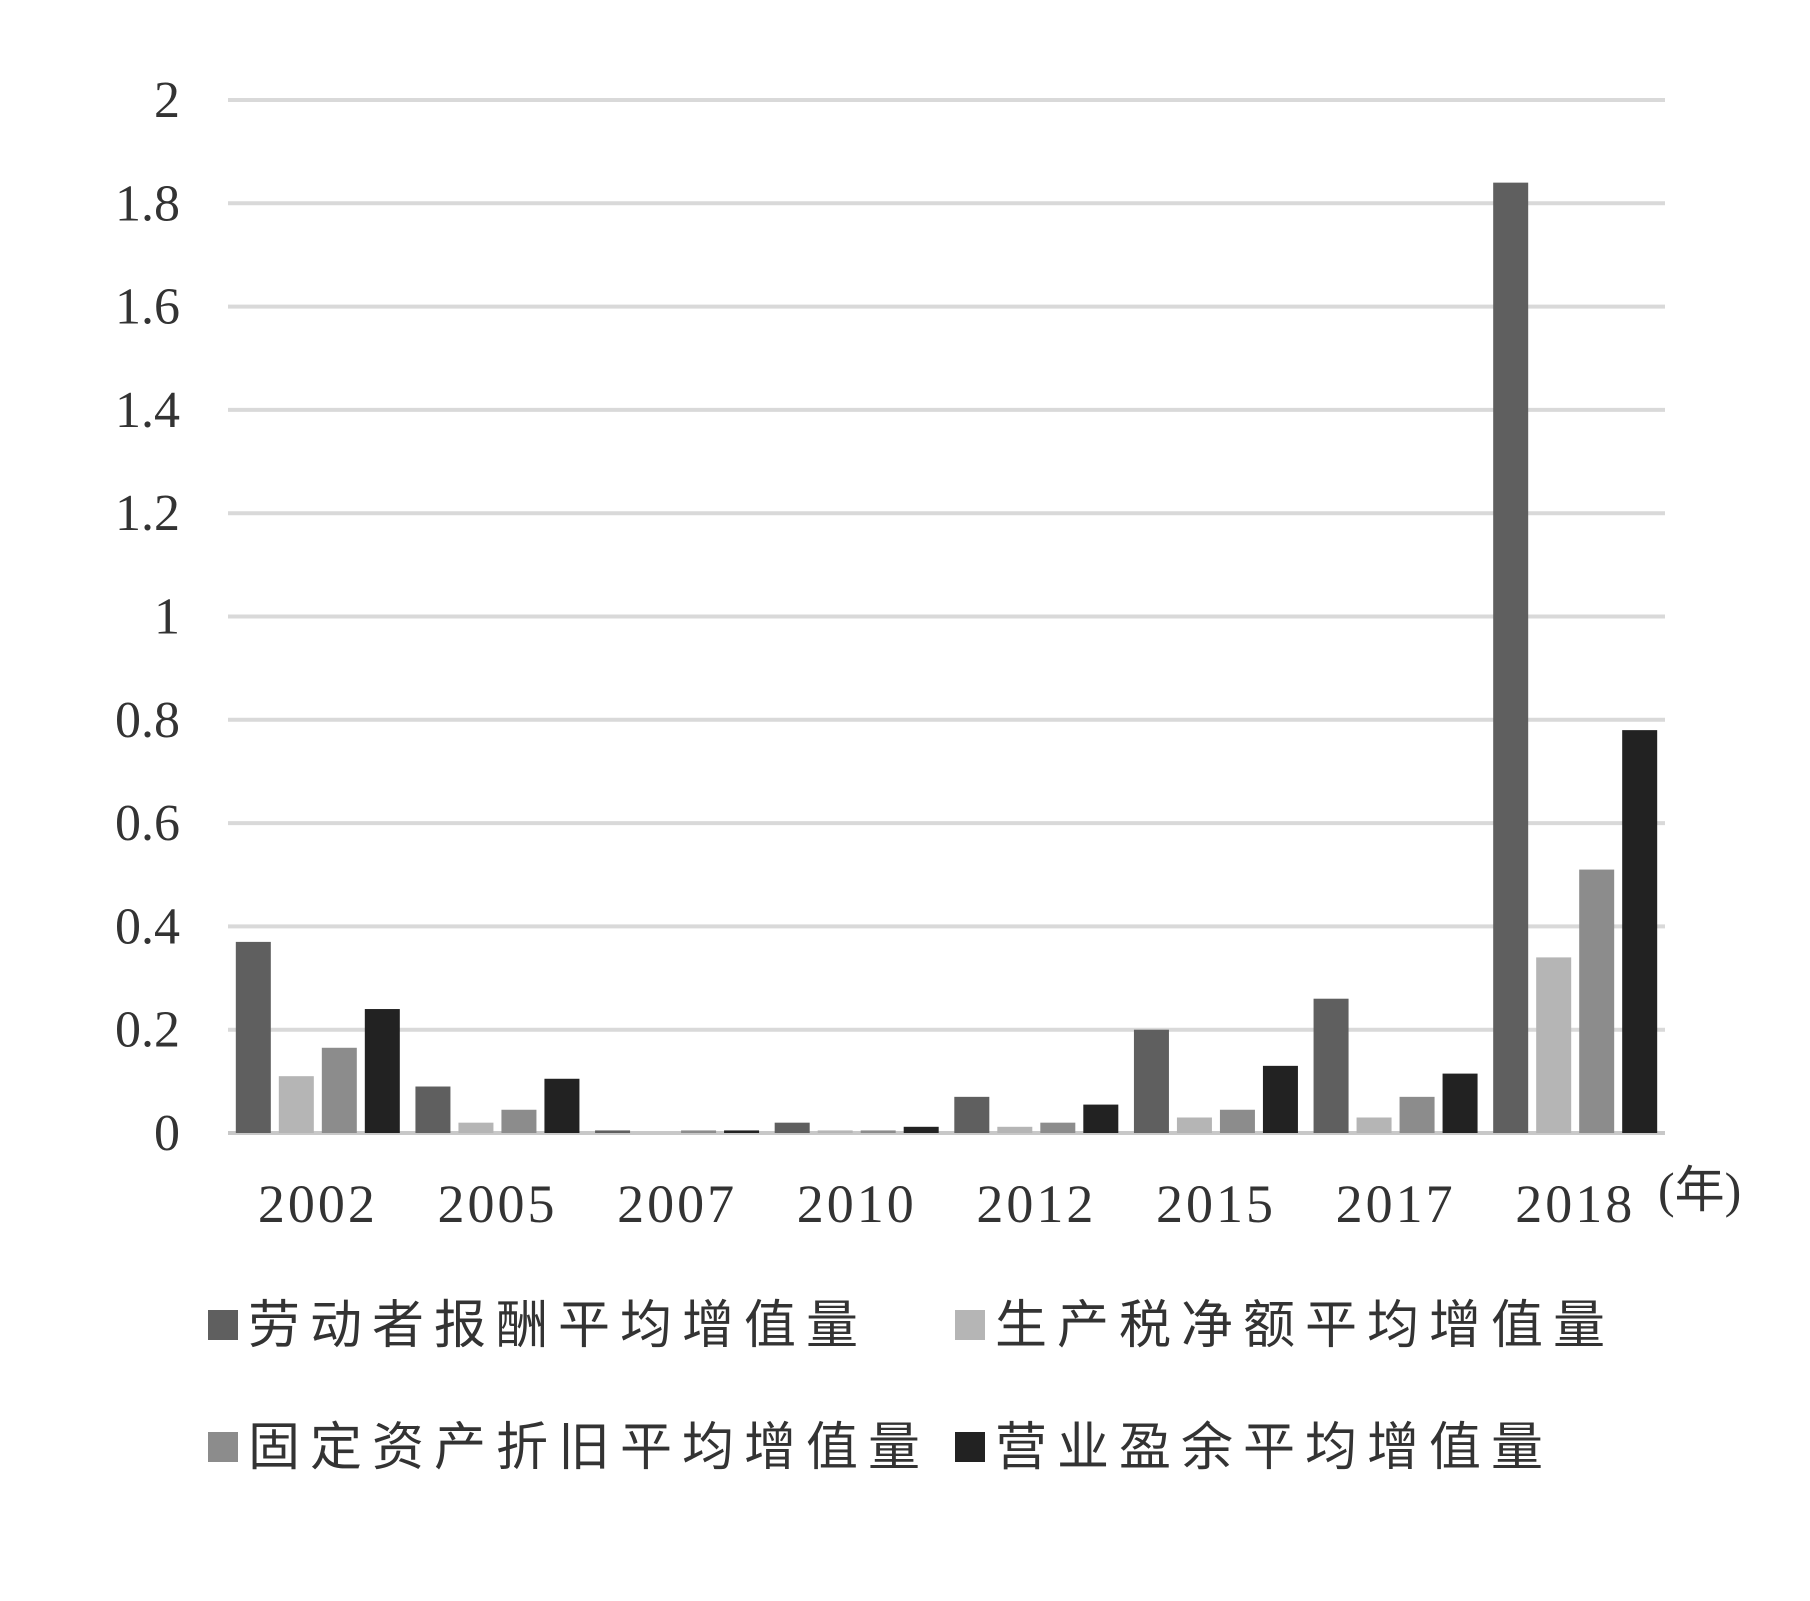 Image resolution: width=1810 pixels, height=1601 pixels. I want to click on legend-label: 固定资产折旧平均增值量, so click(589, 1448).